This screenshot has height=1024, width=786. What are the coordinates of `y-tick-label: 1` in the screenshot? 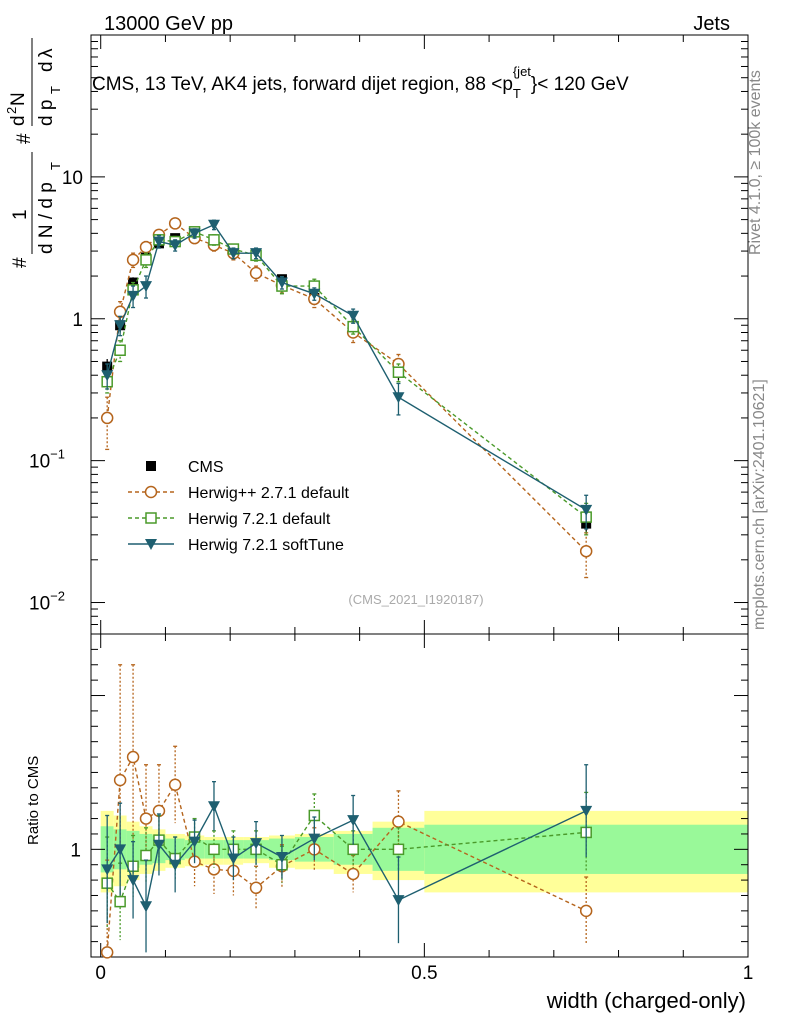 It's located at (77, 320).